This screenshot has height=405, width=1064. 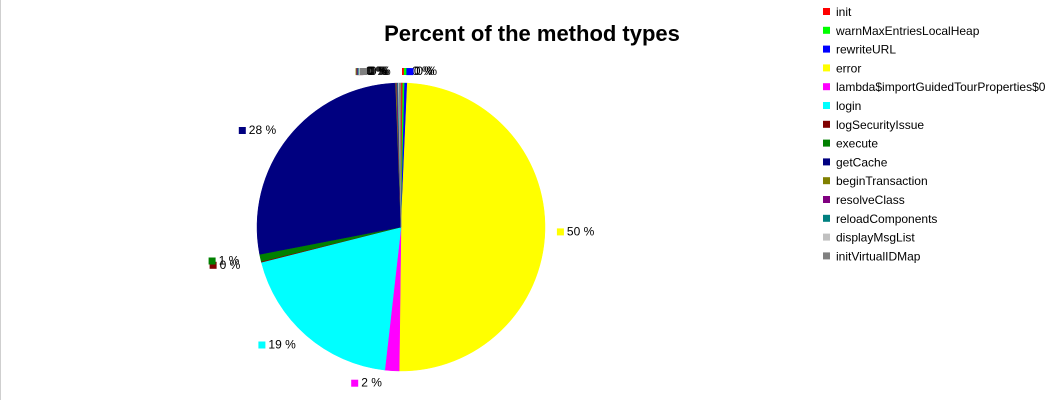 I want to click on svg-text: 1 %, so click(x=229, y=261).